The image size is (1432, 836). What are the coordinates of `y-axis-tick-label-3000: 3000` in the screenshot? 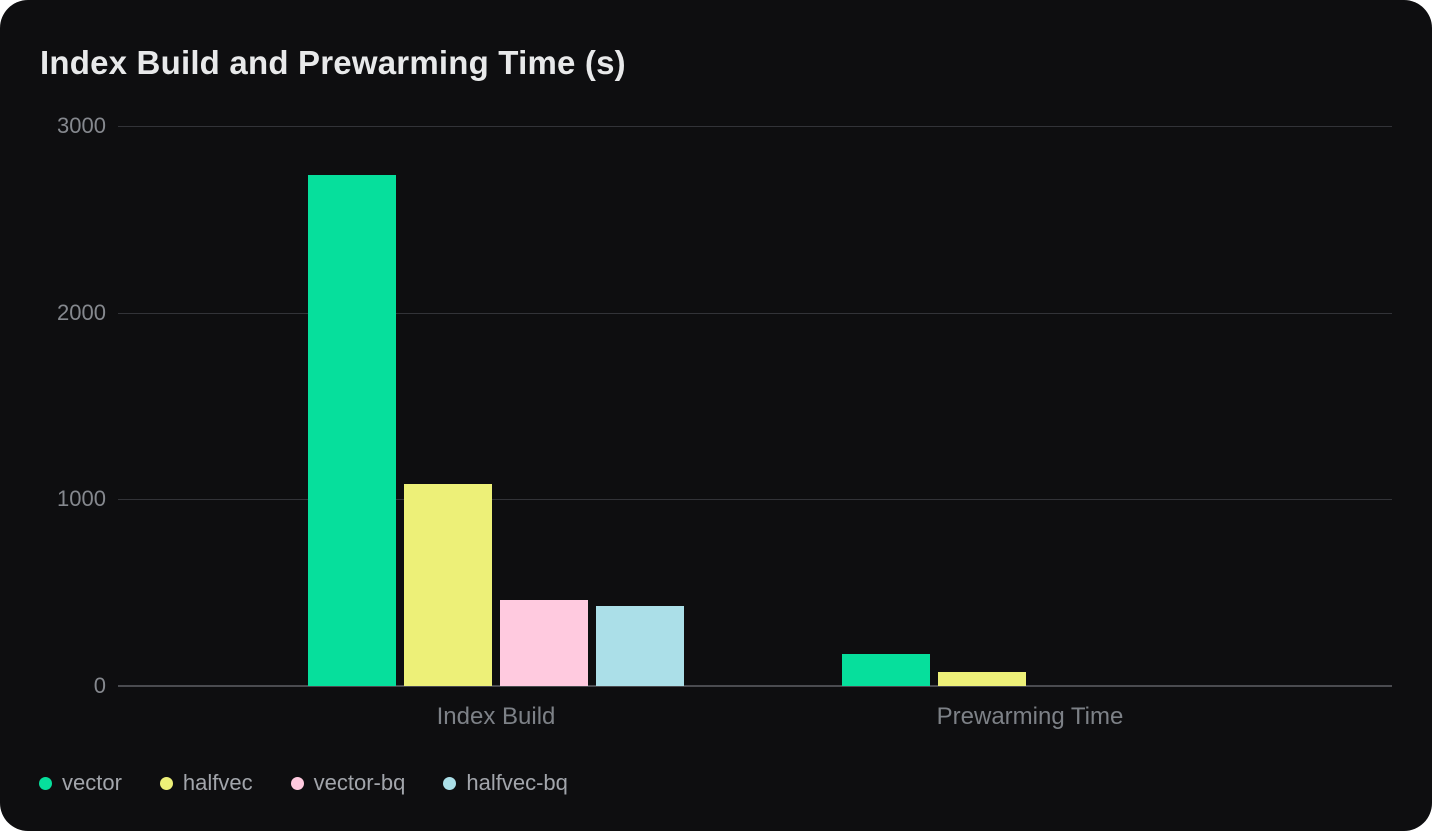 It's located at (81, 125).